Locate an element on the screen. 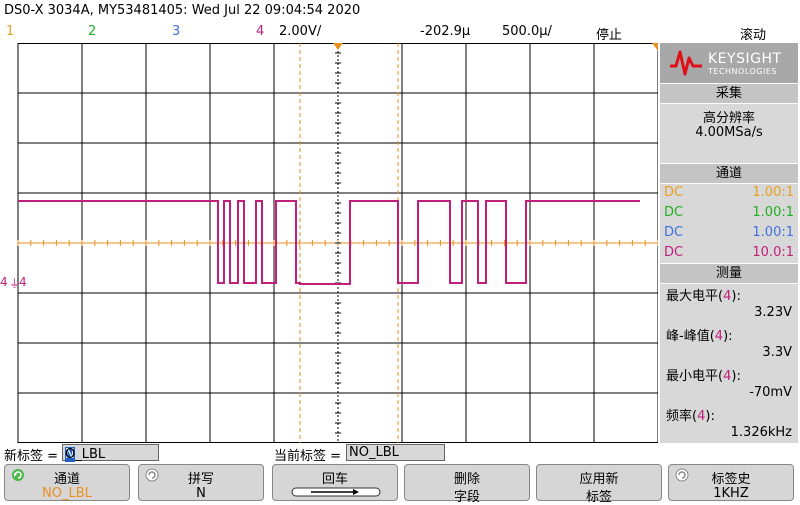 This screenshot has height=505, width=800. current-label-field: NO_LBL is located at coordinates (395, 452).